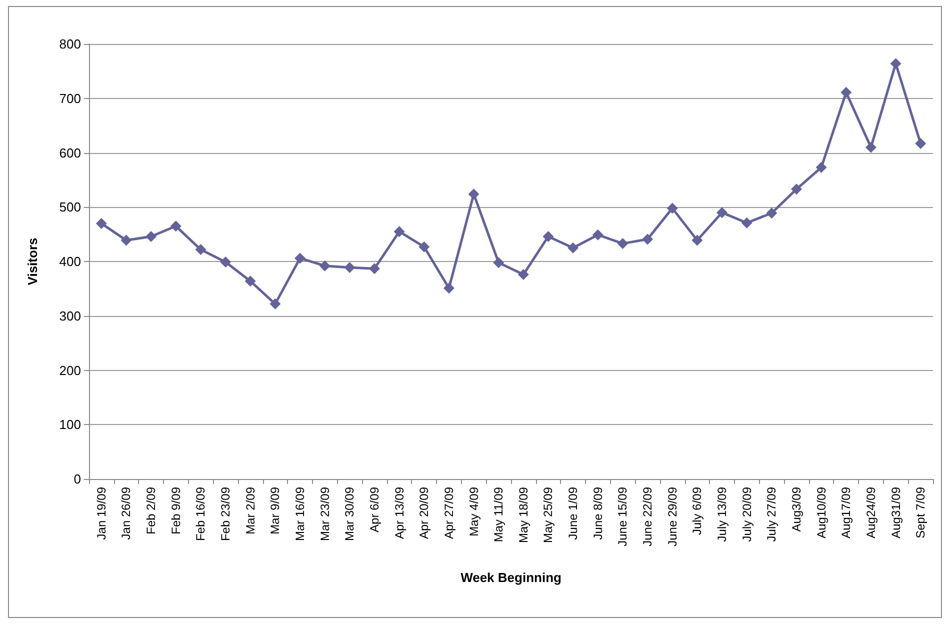  Describe the element at coordinates (697, 511) in the screenshot. I see `x-tick-label: July 6/09` at that location.